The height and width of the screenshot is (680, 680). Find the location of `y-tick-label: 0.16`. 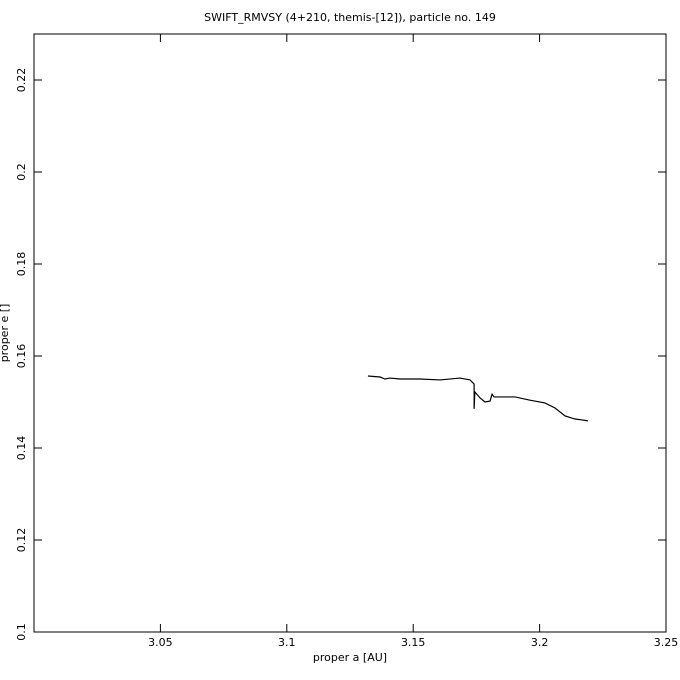

y-tick-label: 0.16 is located at coordinates (21, 356).